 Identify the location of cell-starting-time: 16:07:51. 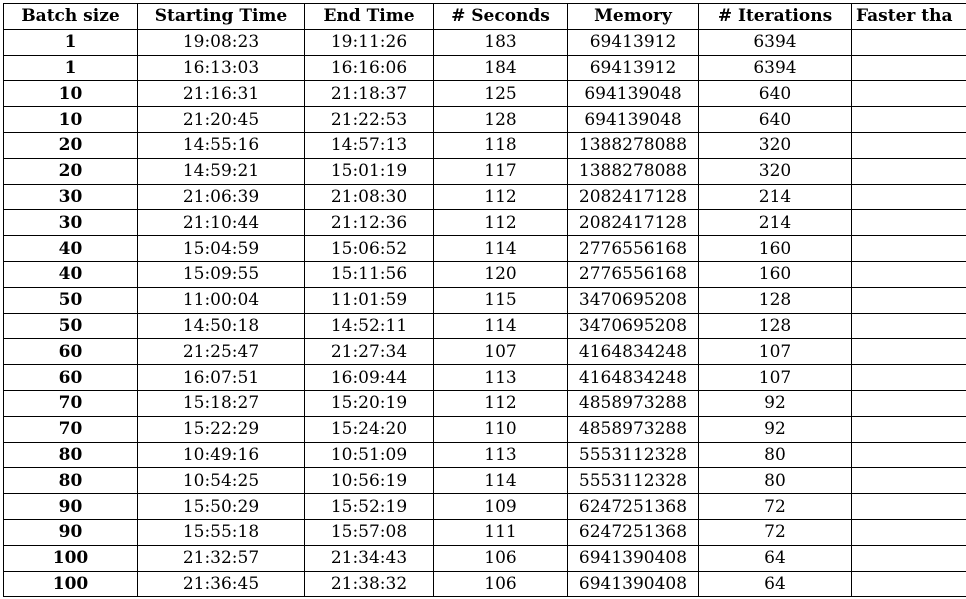
(221, 377).